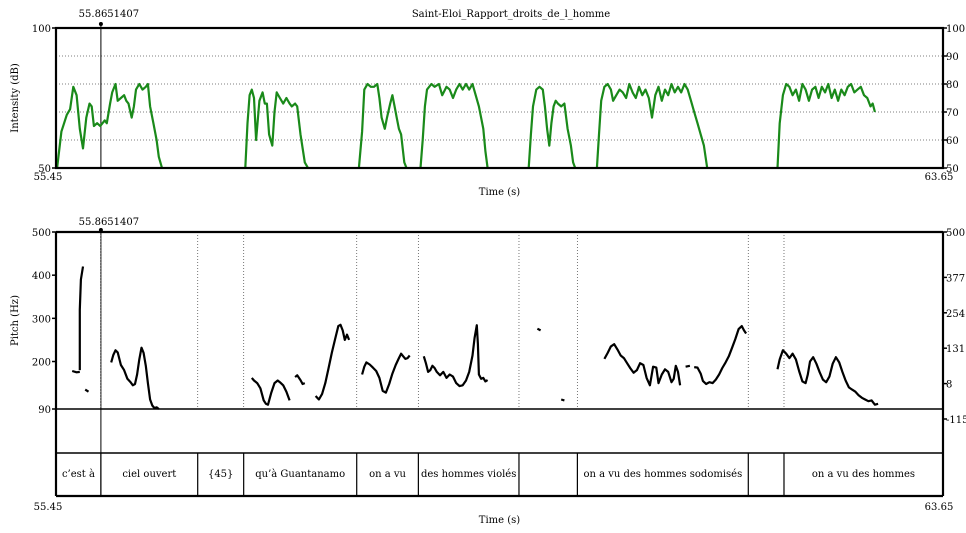 The width and height of the screenshot is (966, 533). Describe the element at coordinates (939, 507) in the screenshot. I see `textgrid-time-end: 63.65` at that location.